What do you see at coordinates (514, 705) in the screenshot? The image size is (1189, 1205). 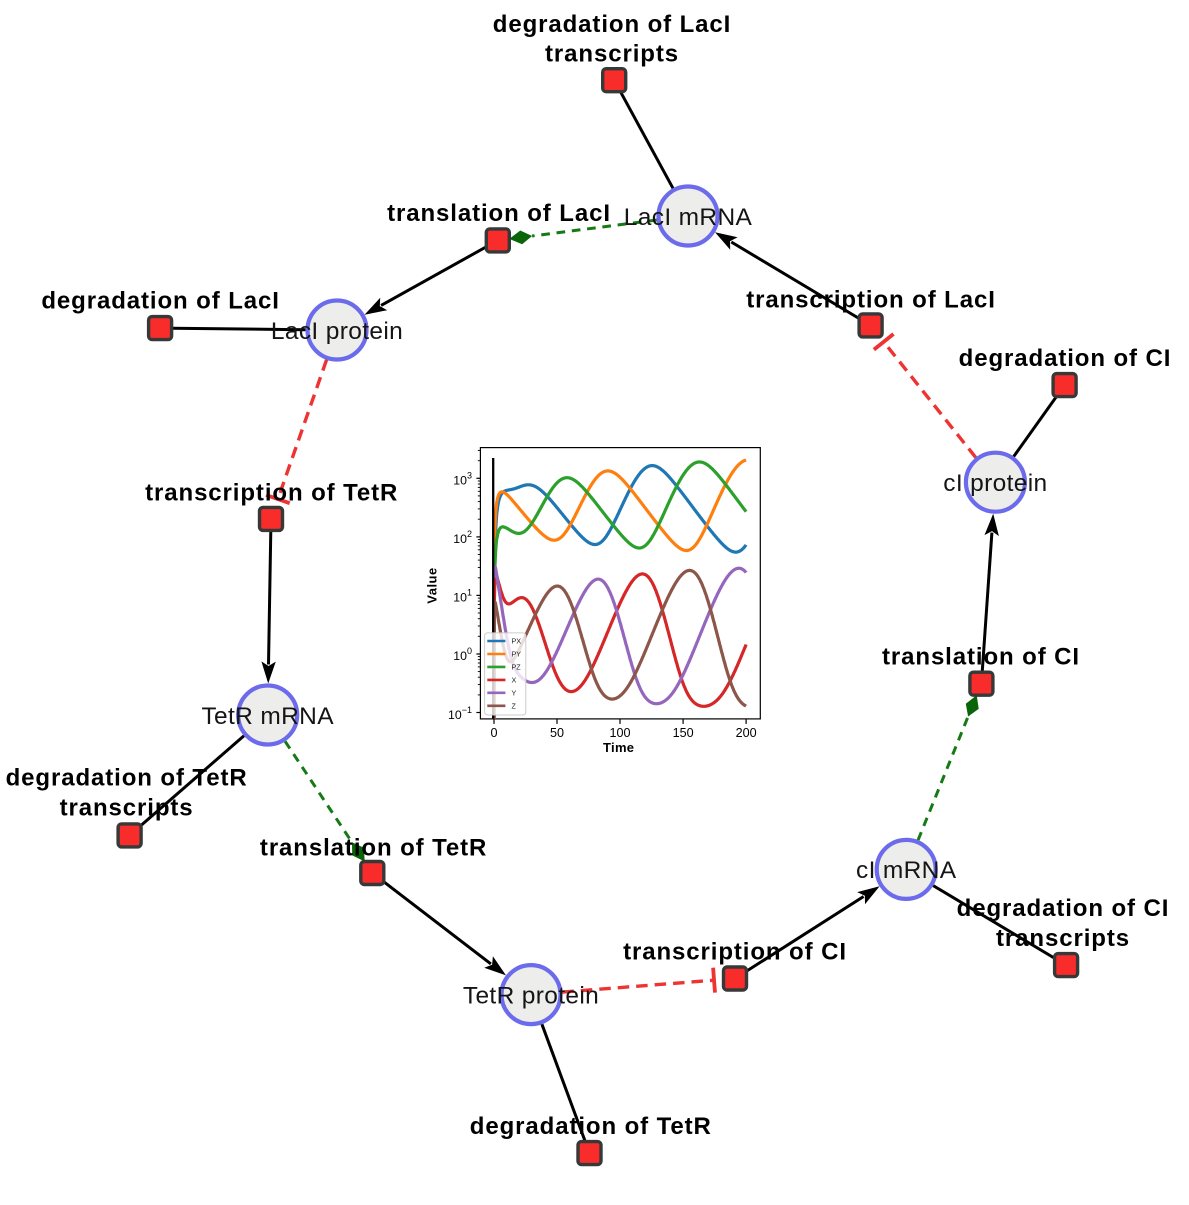 I see `svg-text: Z` at bounding box center [514, 705].